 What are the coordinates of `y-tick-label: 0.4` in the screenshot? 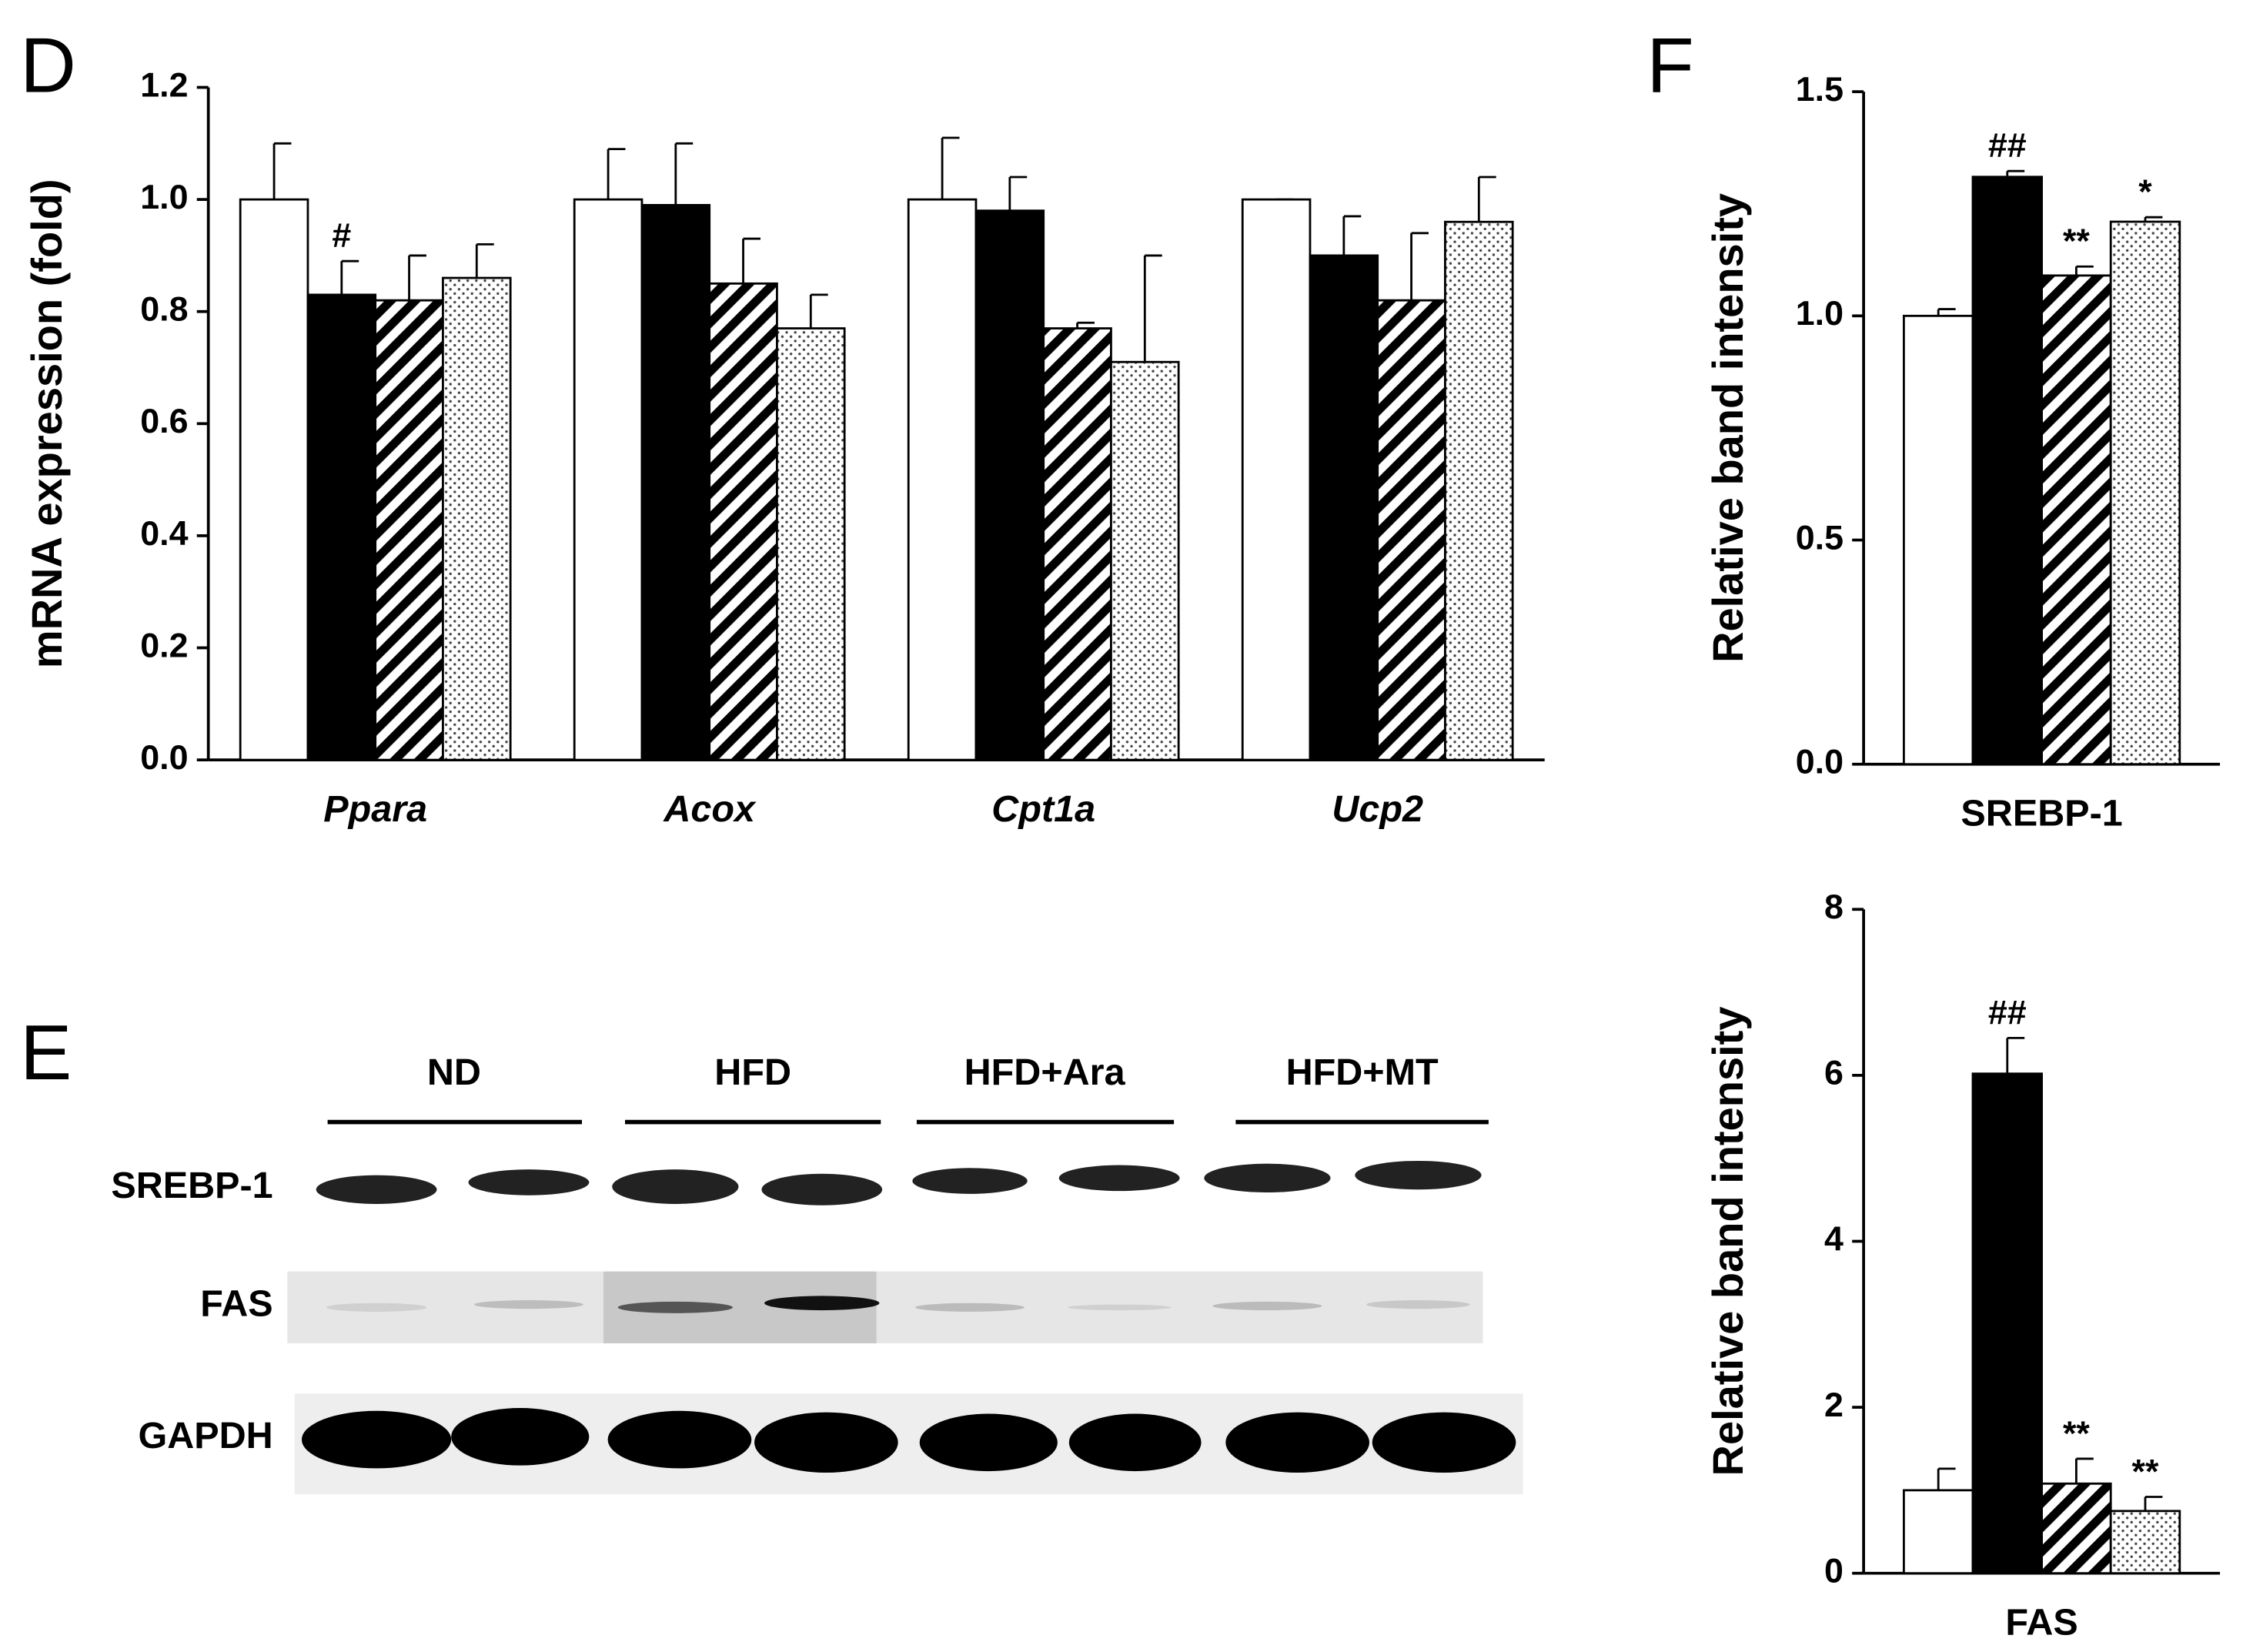 It's located at (164, 533).